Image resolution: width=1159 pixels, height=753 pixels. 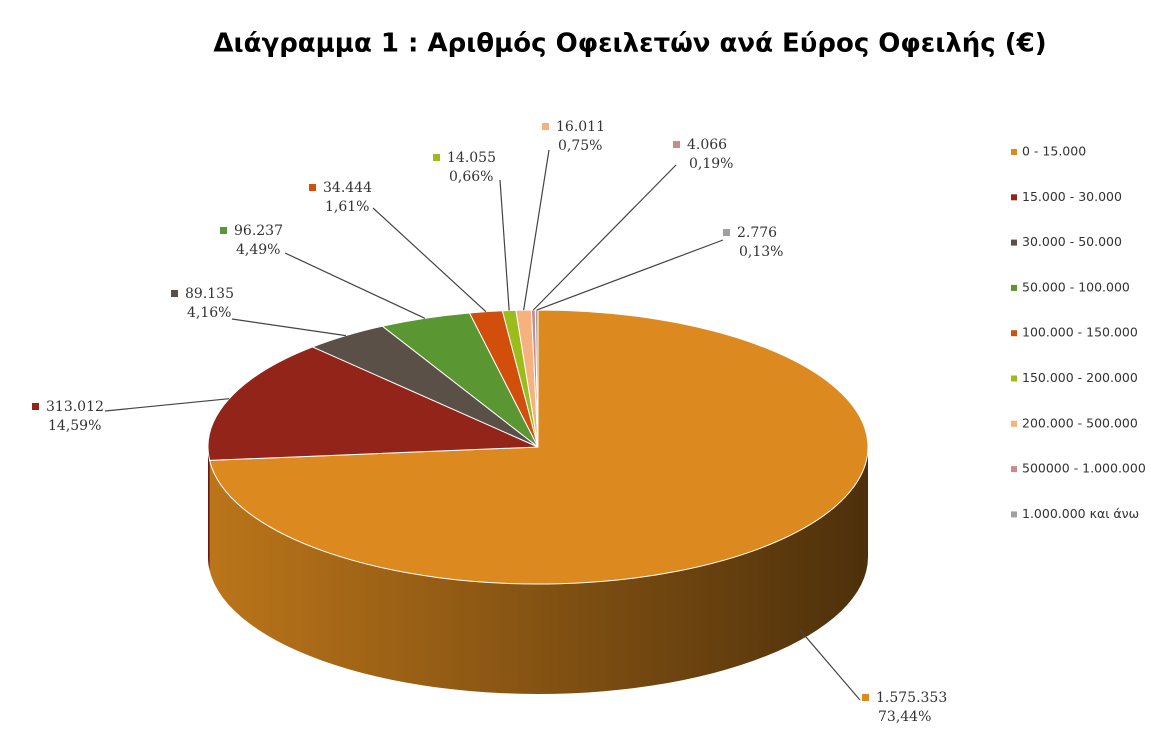 I want to click on legend-label: 15.000 - 30.000, so click(x=1072, y=196).